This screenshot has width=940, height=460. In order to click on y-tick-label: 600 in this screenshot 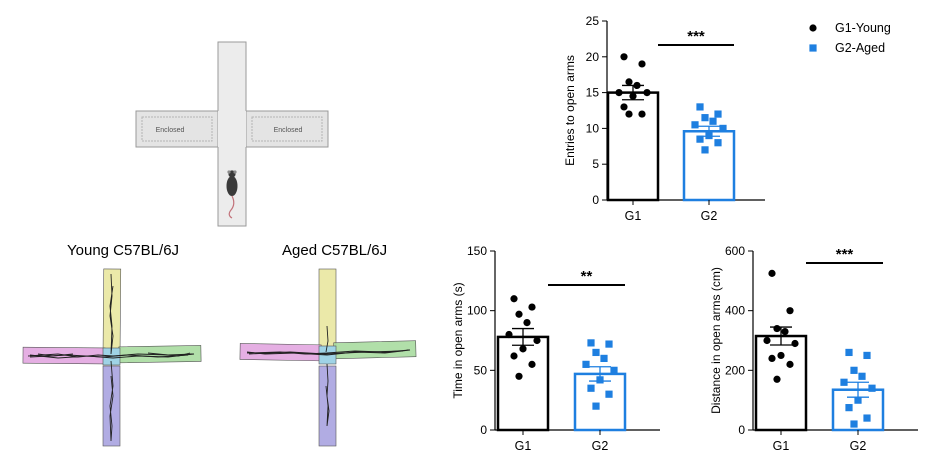, I will do `click(735, 251)`.